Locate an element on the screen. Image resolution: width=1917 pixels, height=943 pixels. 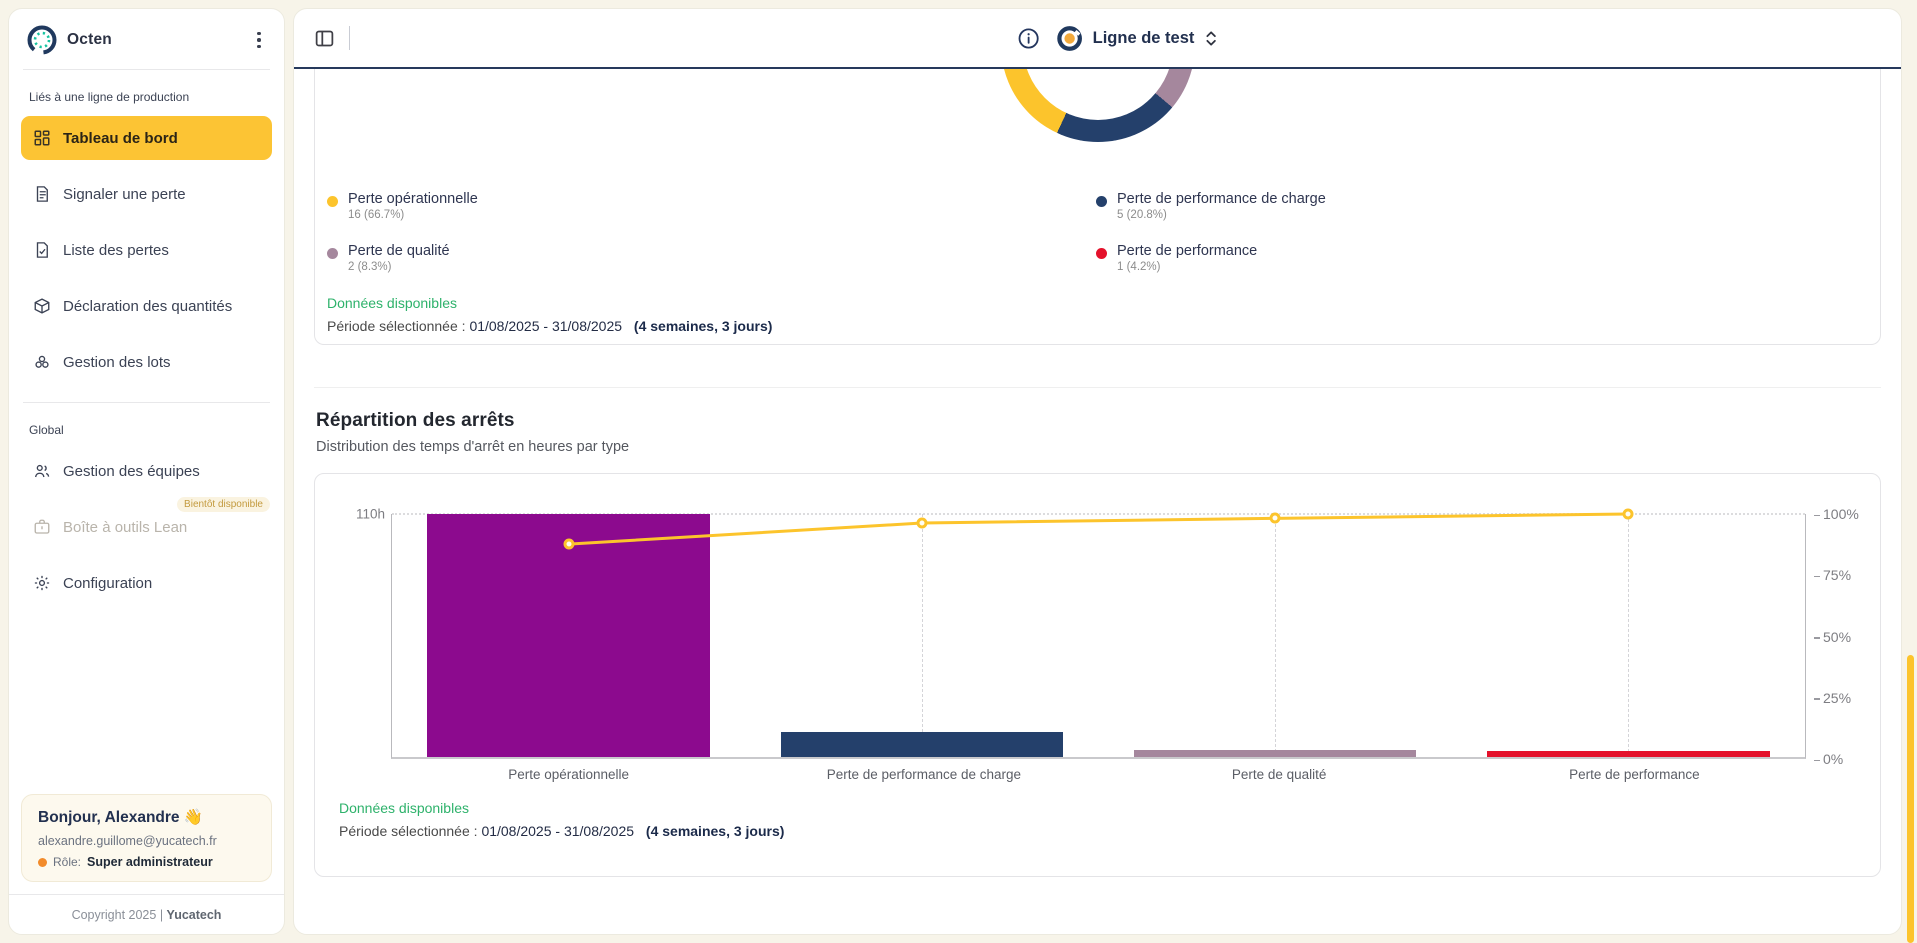
role-value: Super administrateur is located at coordinates (150, 862).